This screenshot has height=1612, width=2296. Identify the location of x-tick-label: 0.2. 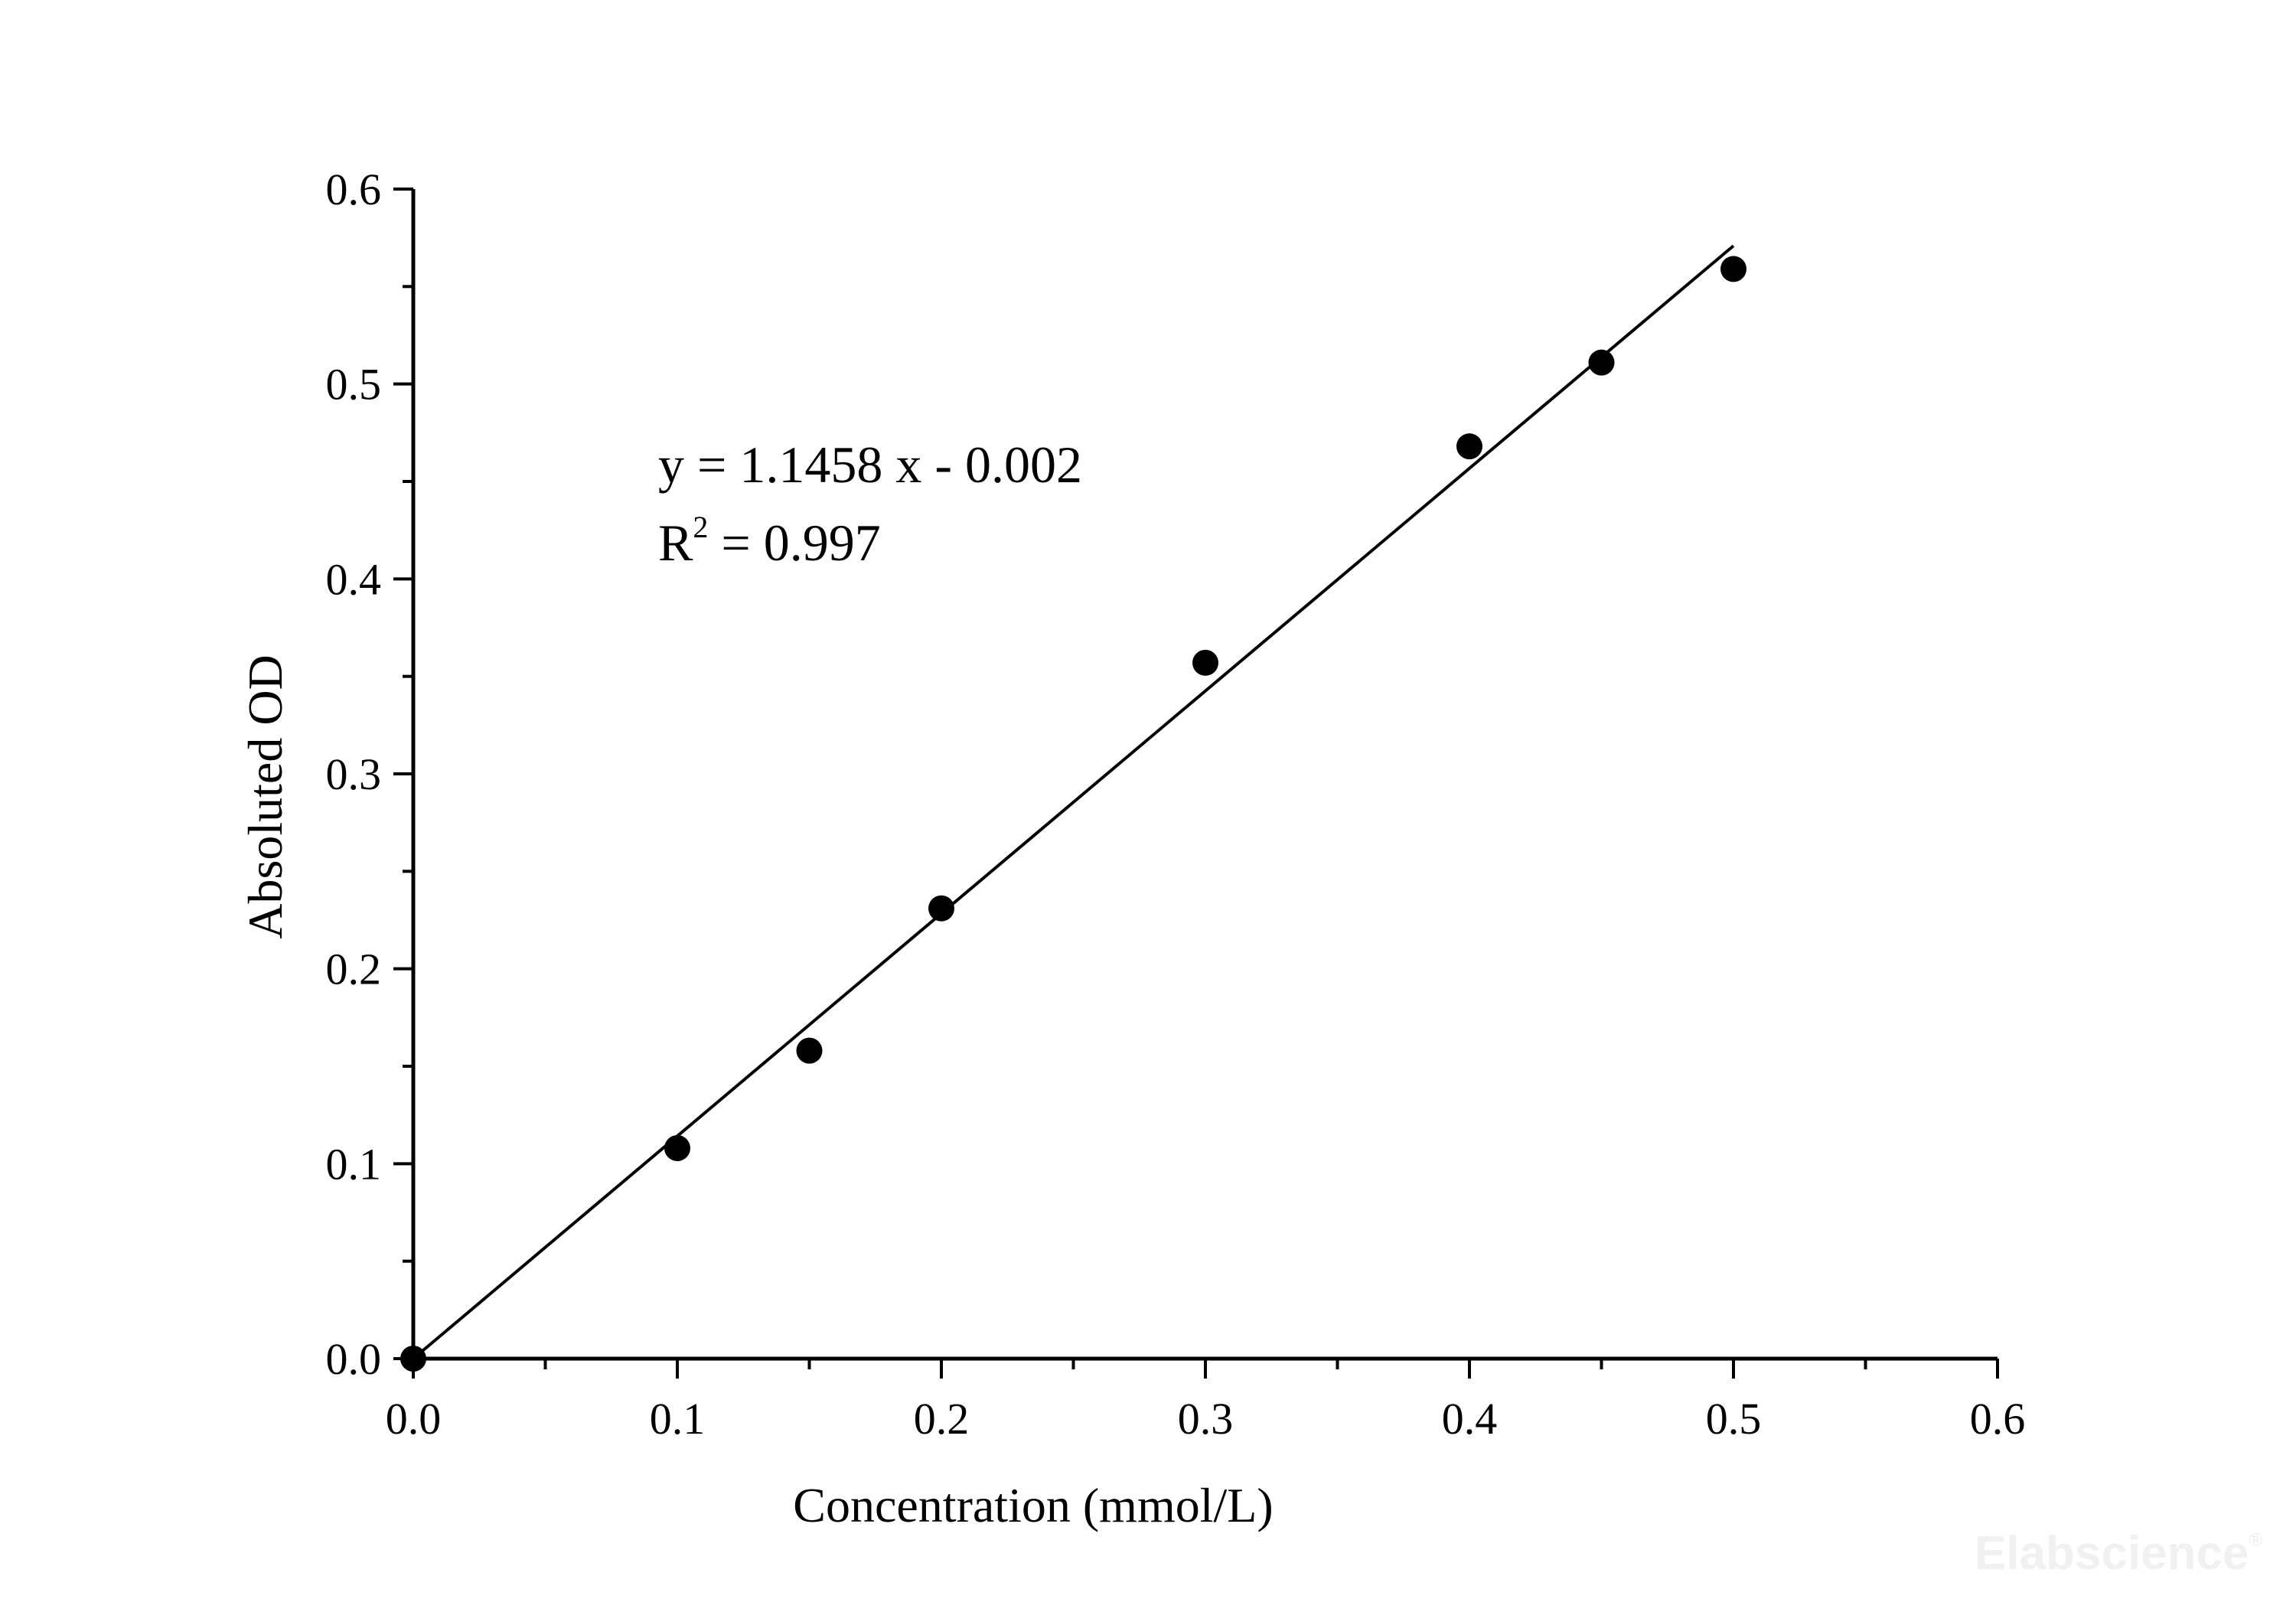
(942, 1419).